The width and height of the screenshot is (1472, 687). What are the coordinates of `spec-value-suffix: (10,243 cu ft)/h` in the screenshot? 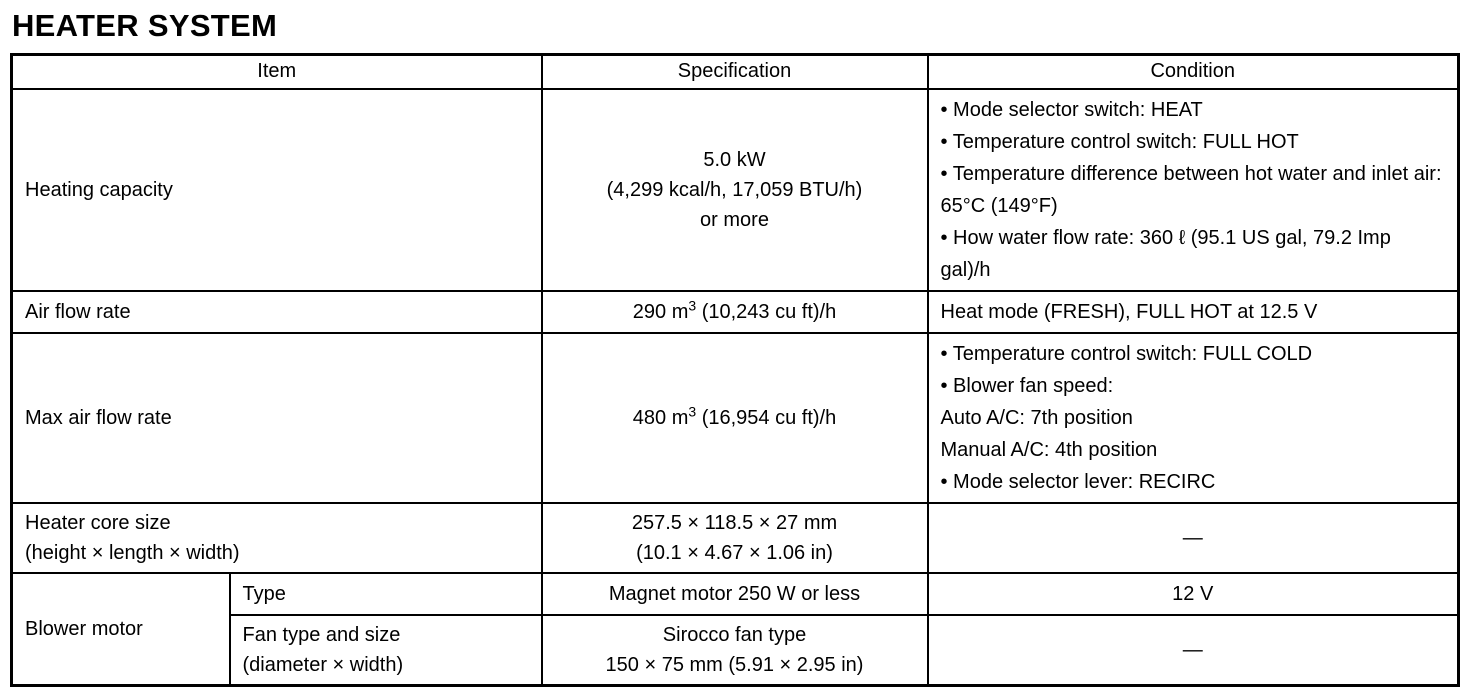 It's located at (766, 311).